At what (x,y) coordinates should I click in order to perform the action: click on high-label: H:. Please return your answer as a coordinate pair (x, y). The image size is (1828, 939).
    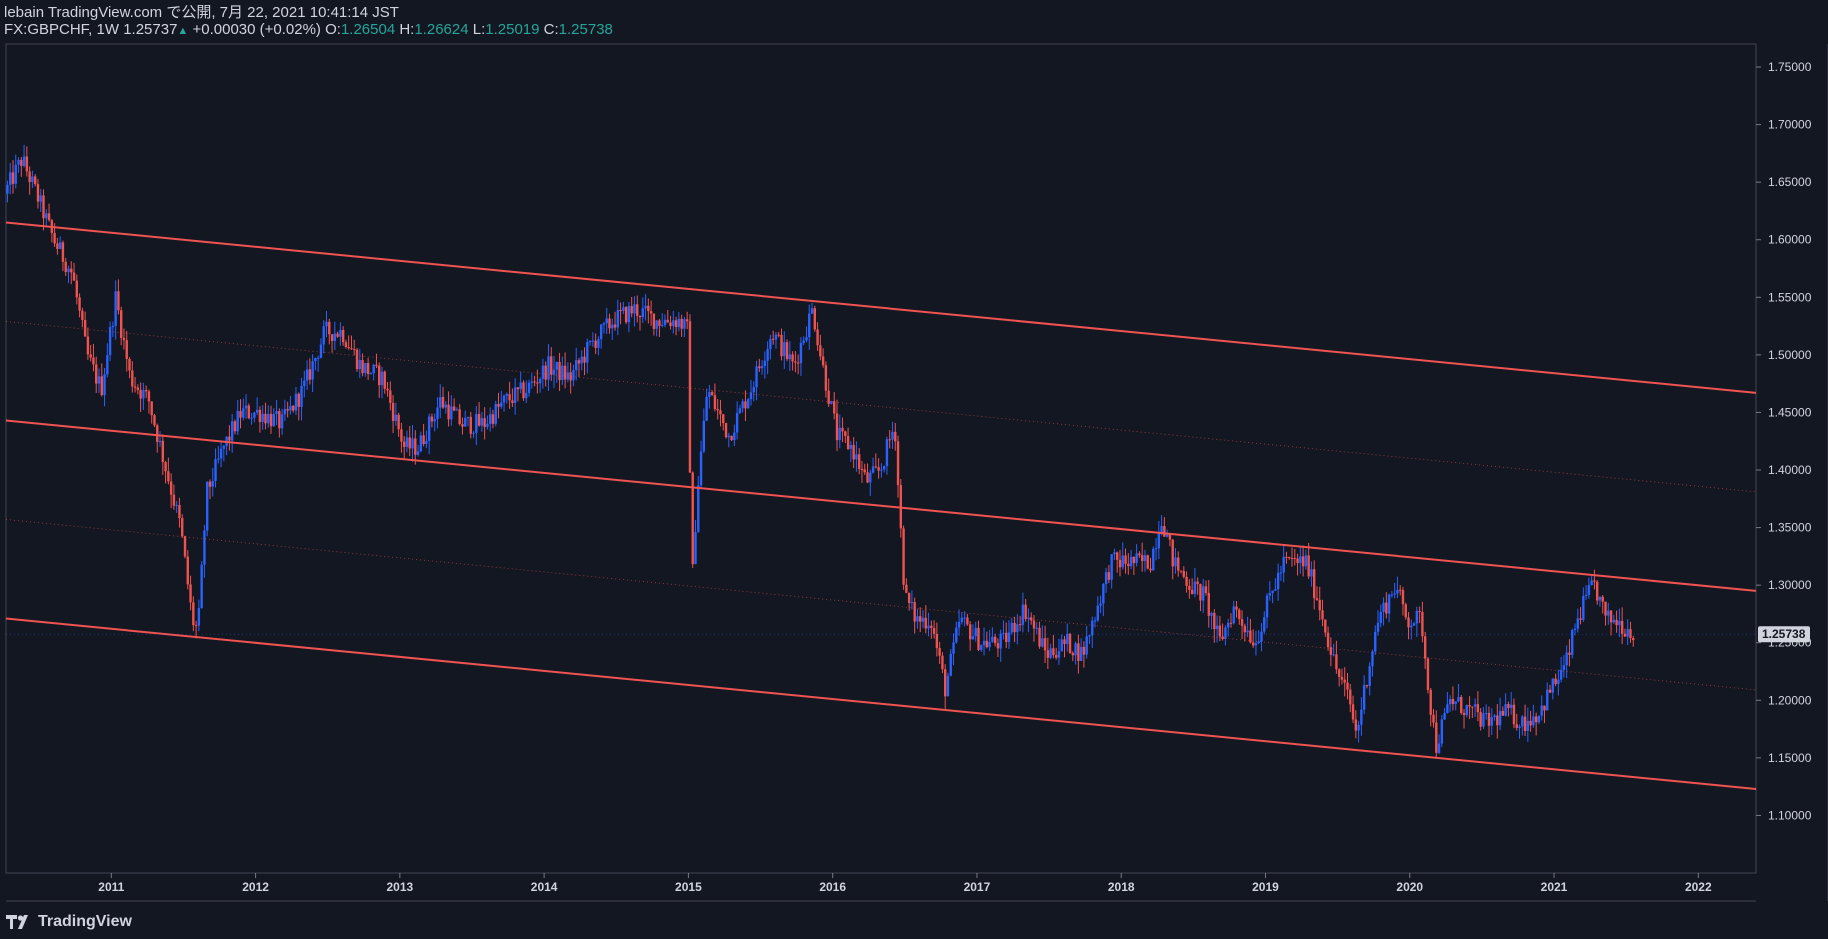
    Looking at the image, I should click on (407, 29).